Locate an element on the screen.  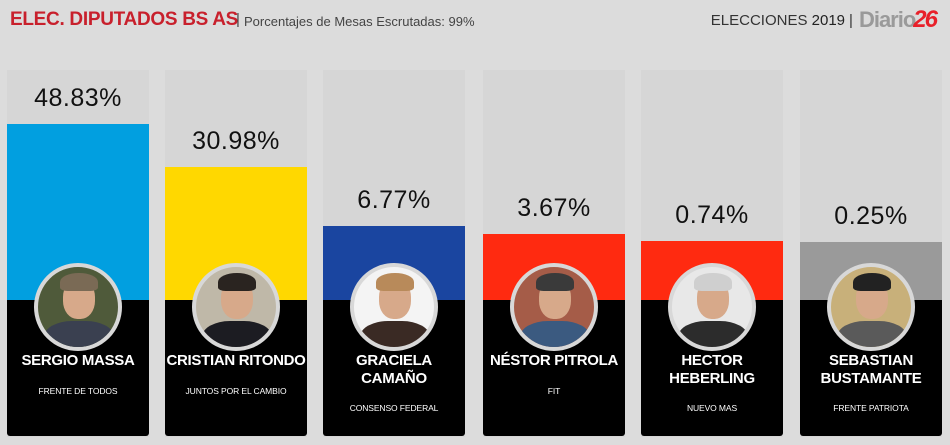
percent-label: 0.25% is located at coordinates (871, 216).